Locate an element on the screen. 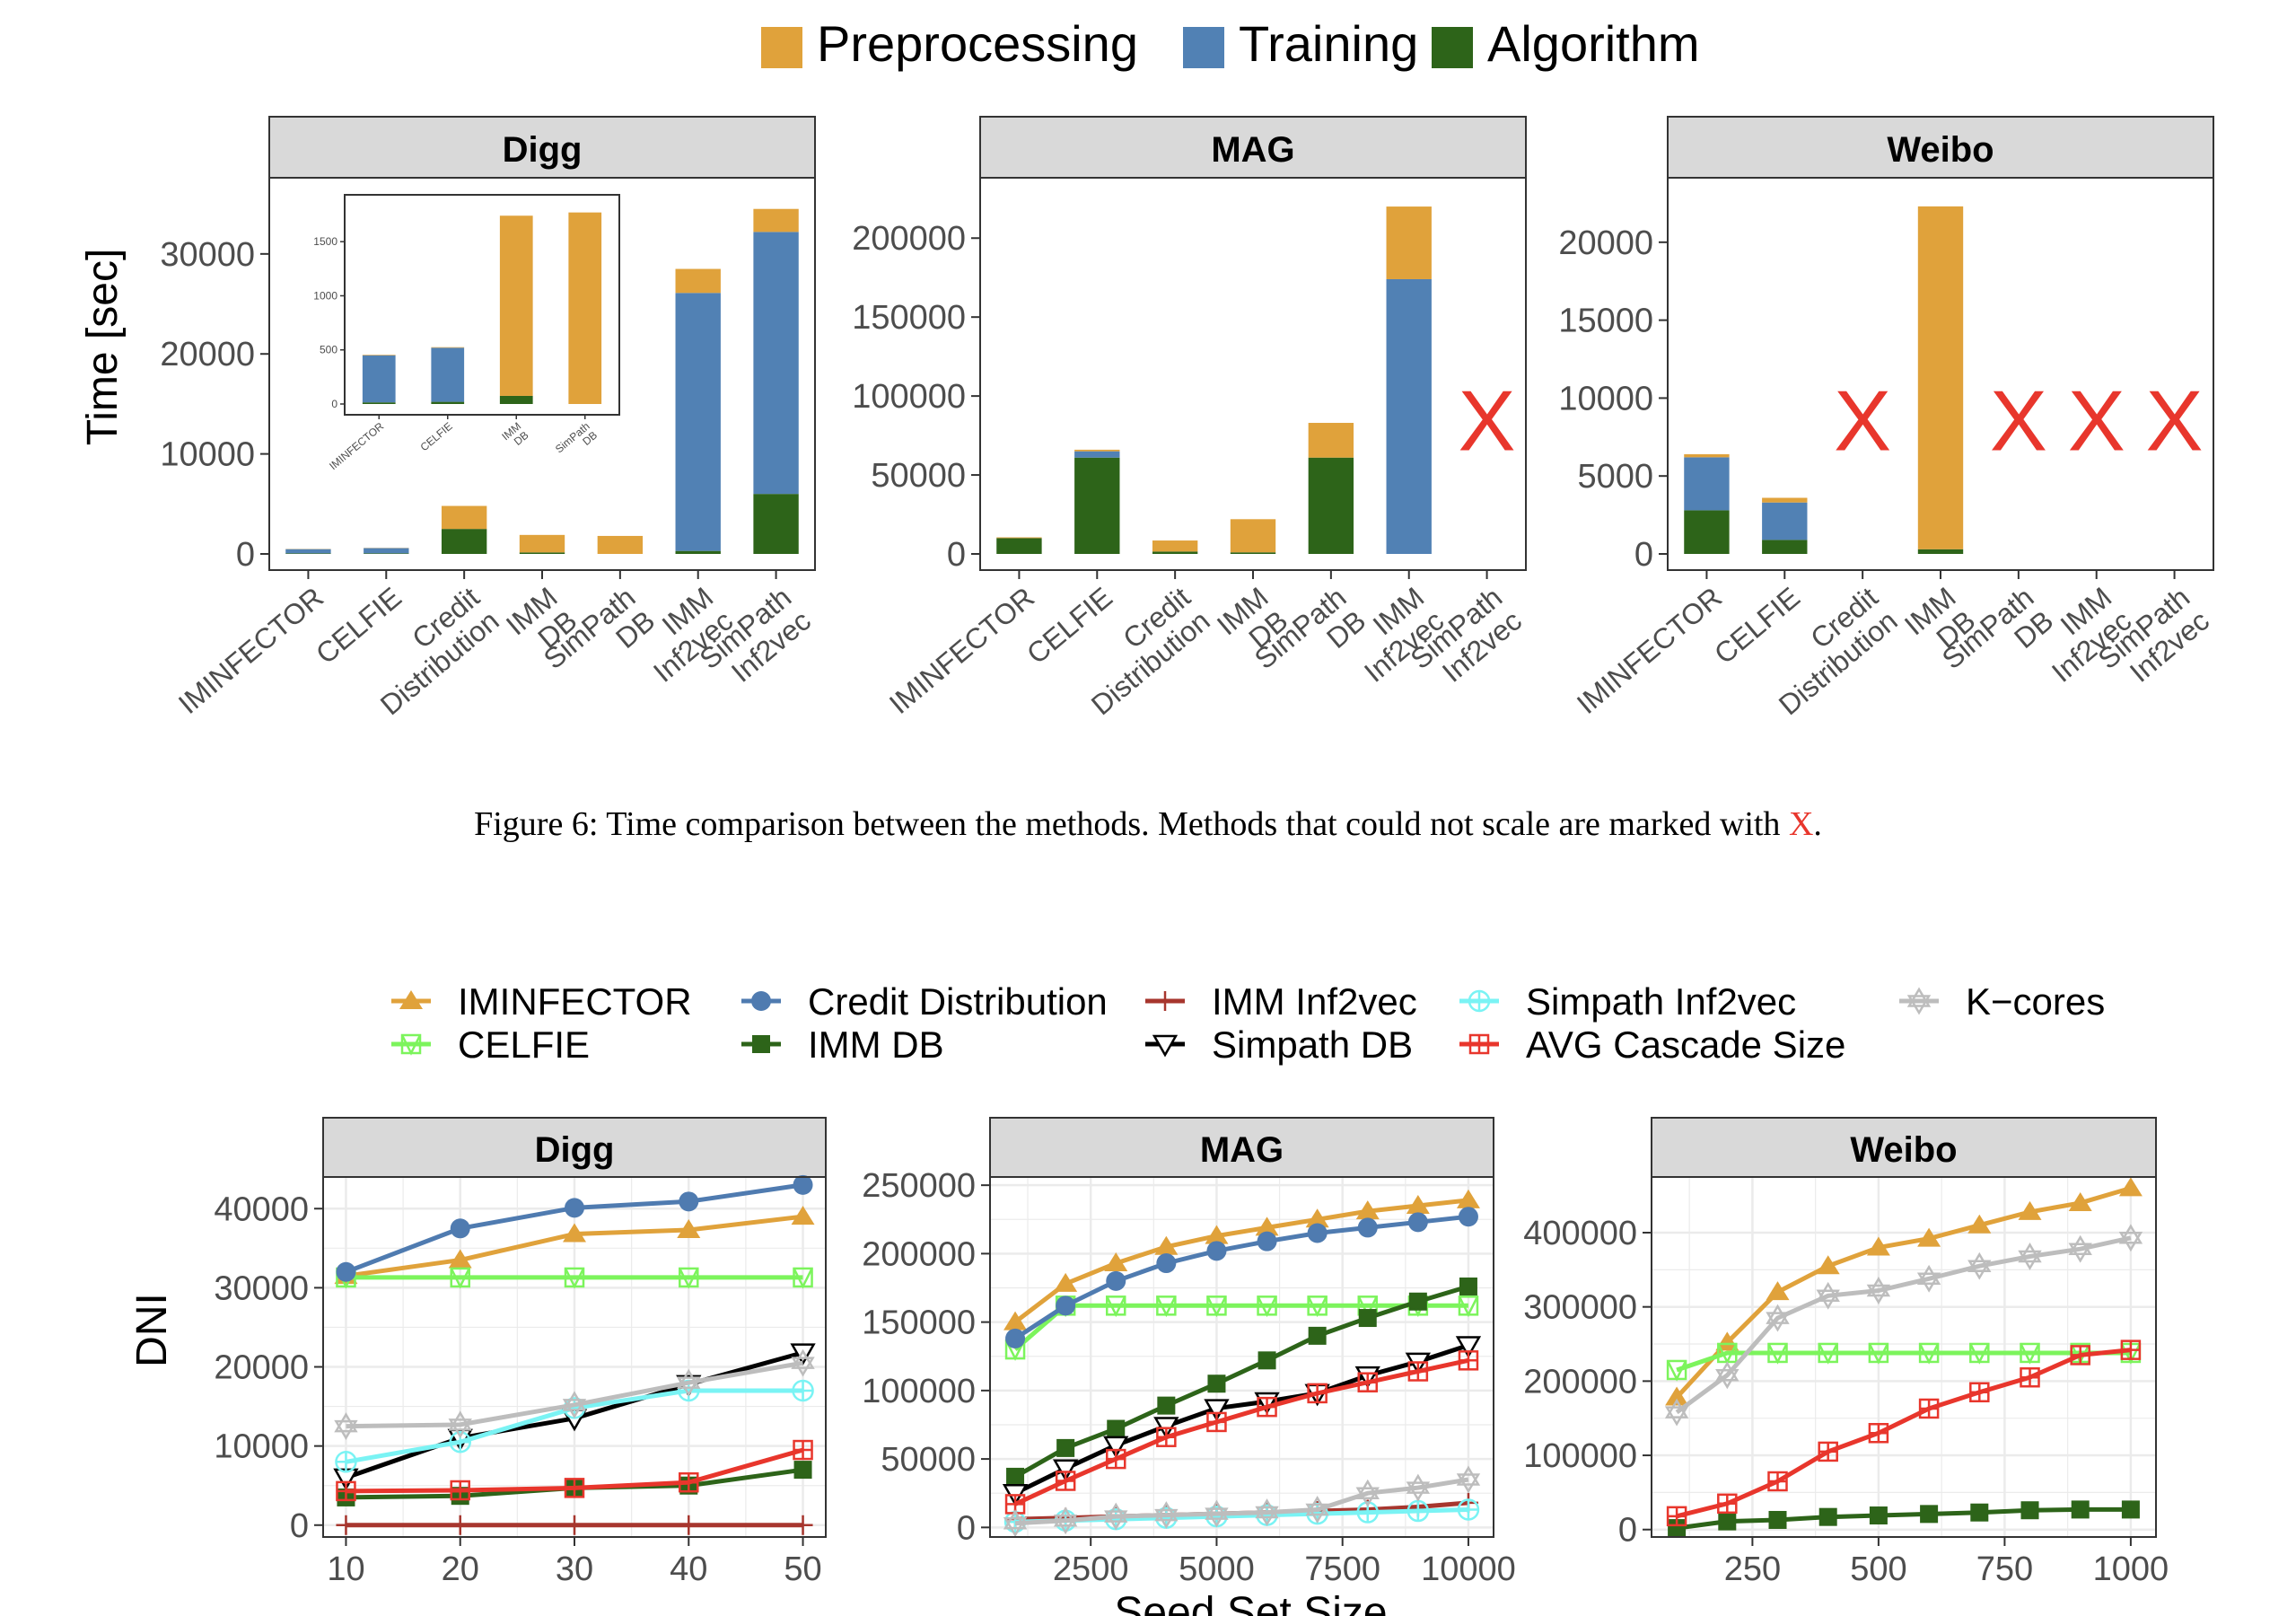 The image size is (2296, 1616). y-tick-label: 10000 is located at coordinates (207, 455).